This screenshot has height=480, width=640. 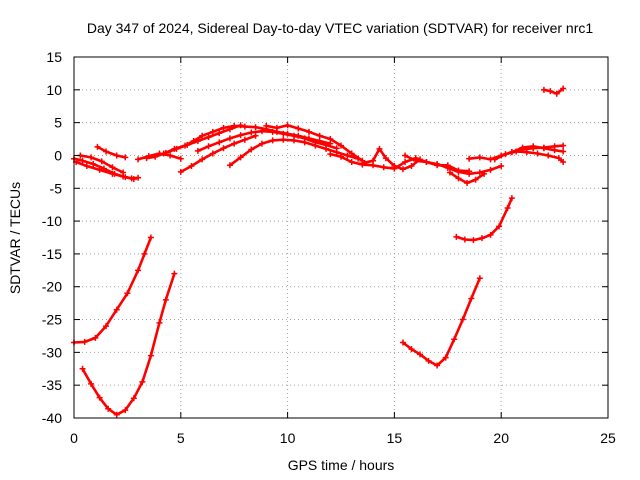 I want to click on y-tick-label: -5, so click(x=56, y=188).